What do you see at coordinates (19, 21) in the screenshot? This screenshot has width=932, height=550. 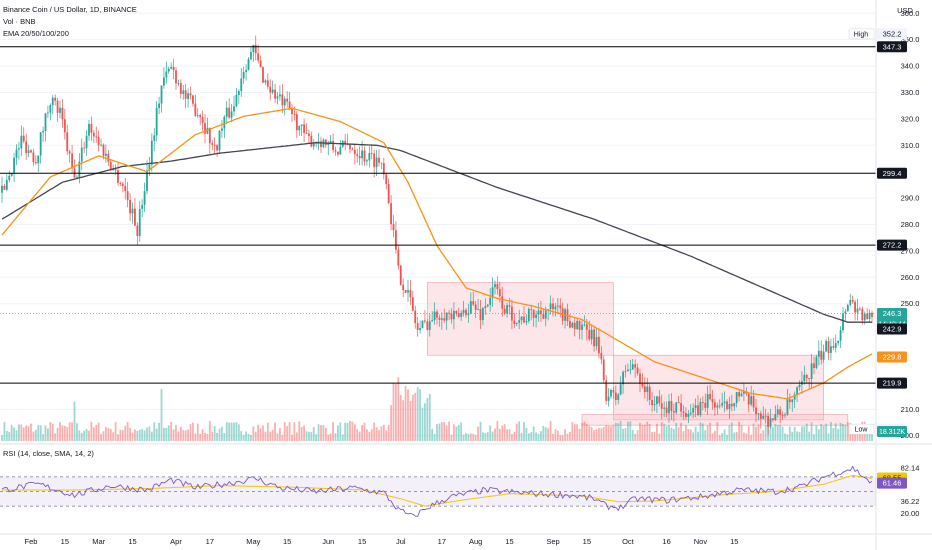 I see `volume-legend: Vol · BNB` at bounding box center [19, 21].